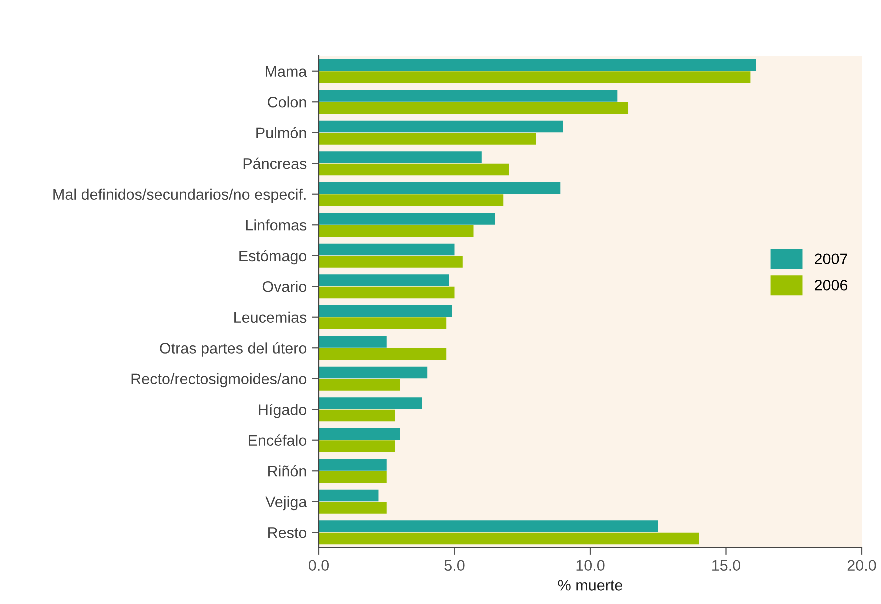 This screenshot has width=881, height=604. Describe the element at coordinates (281, 133) in the screenshot. I see `y-tick-label: Pulmón` at that location.